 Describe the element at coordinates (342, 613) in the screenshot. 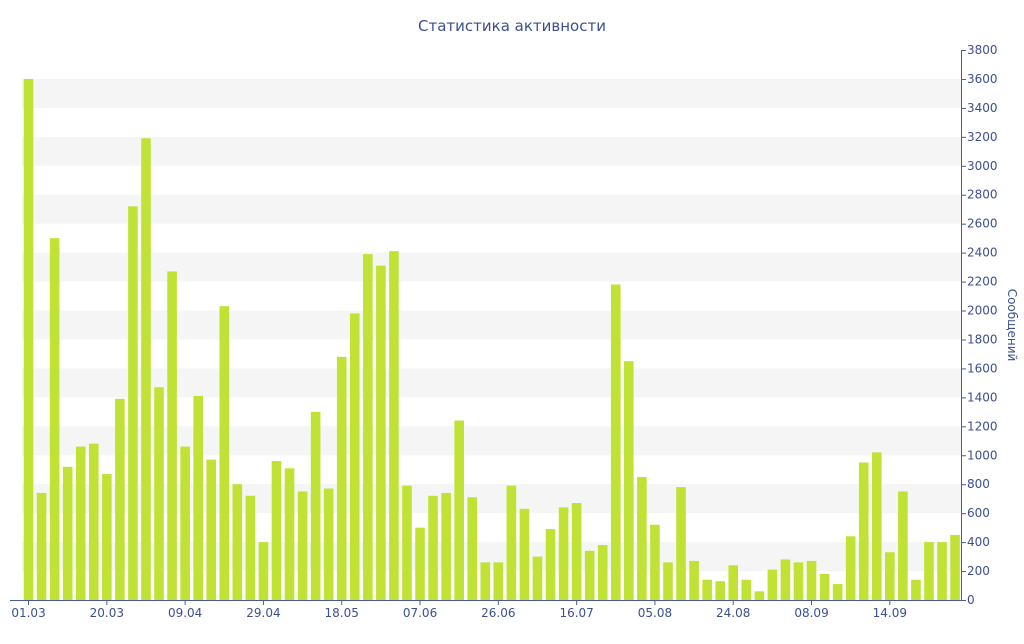

I see `x-tick-label: 18.05` at that location.